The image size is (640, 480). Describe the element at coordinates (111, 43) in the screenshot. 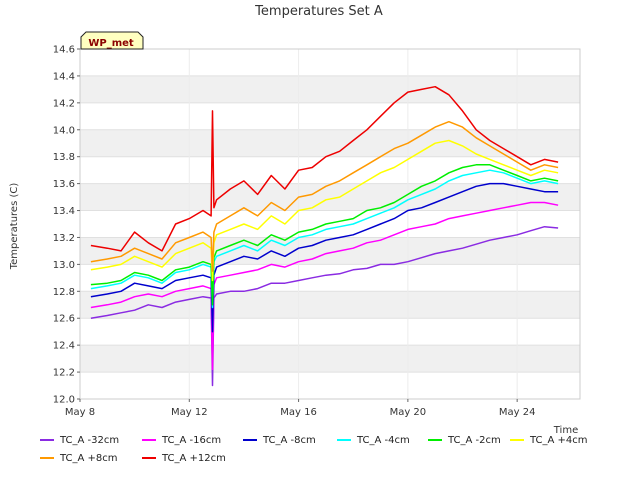

I see `badge-label: WP_met` at that location.